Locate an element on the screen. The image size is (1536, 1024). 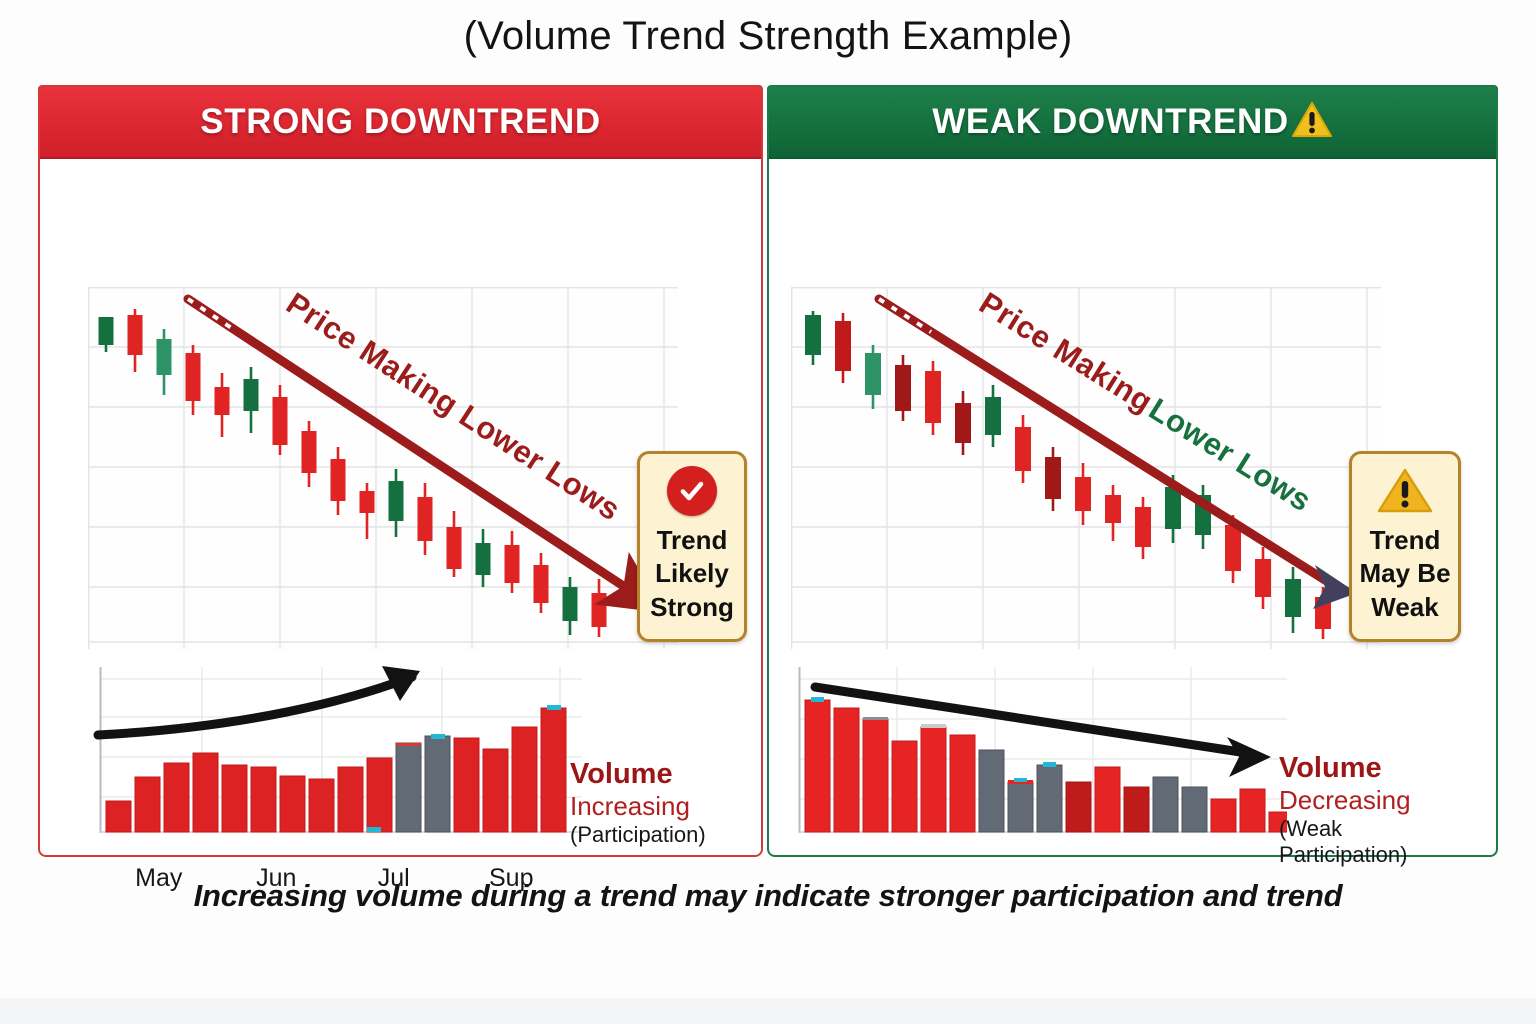
left-volume-label: Volume Increasing (Participation) is located at coordinates (638, 803).